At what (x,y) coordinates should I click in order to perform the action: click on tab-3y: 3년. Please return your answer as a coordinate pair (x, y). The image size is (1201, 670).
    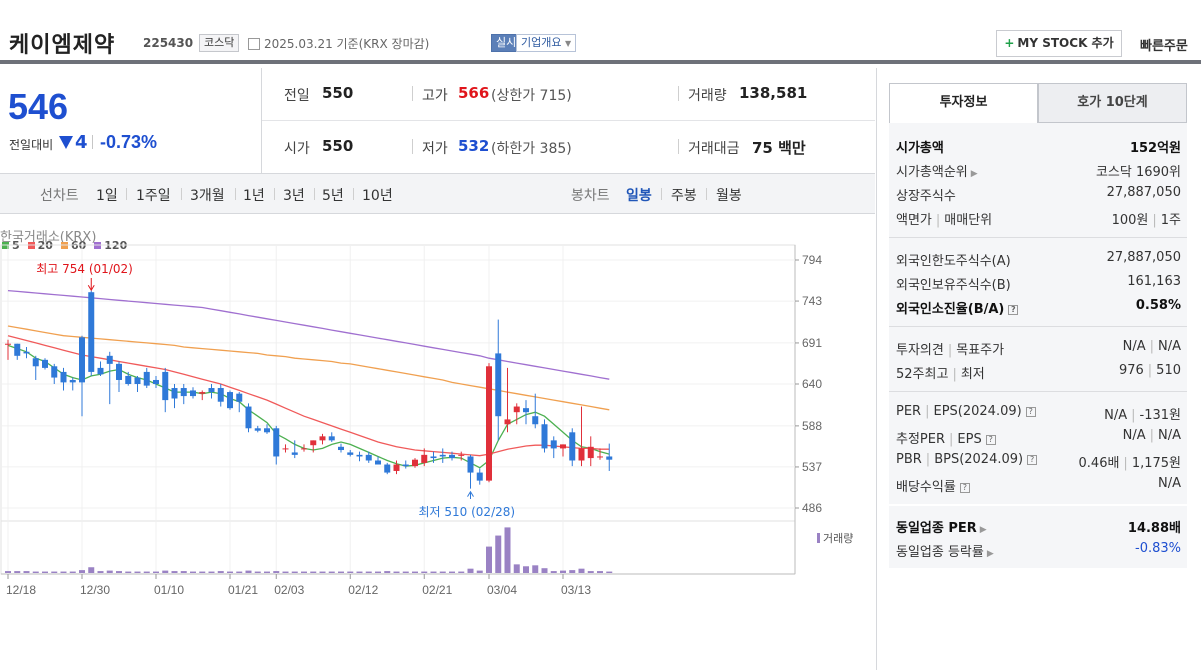
    Looking at the image, I should click on (294, 196).